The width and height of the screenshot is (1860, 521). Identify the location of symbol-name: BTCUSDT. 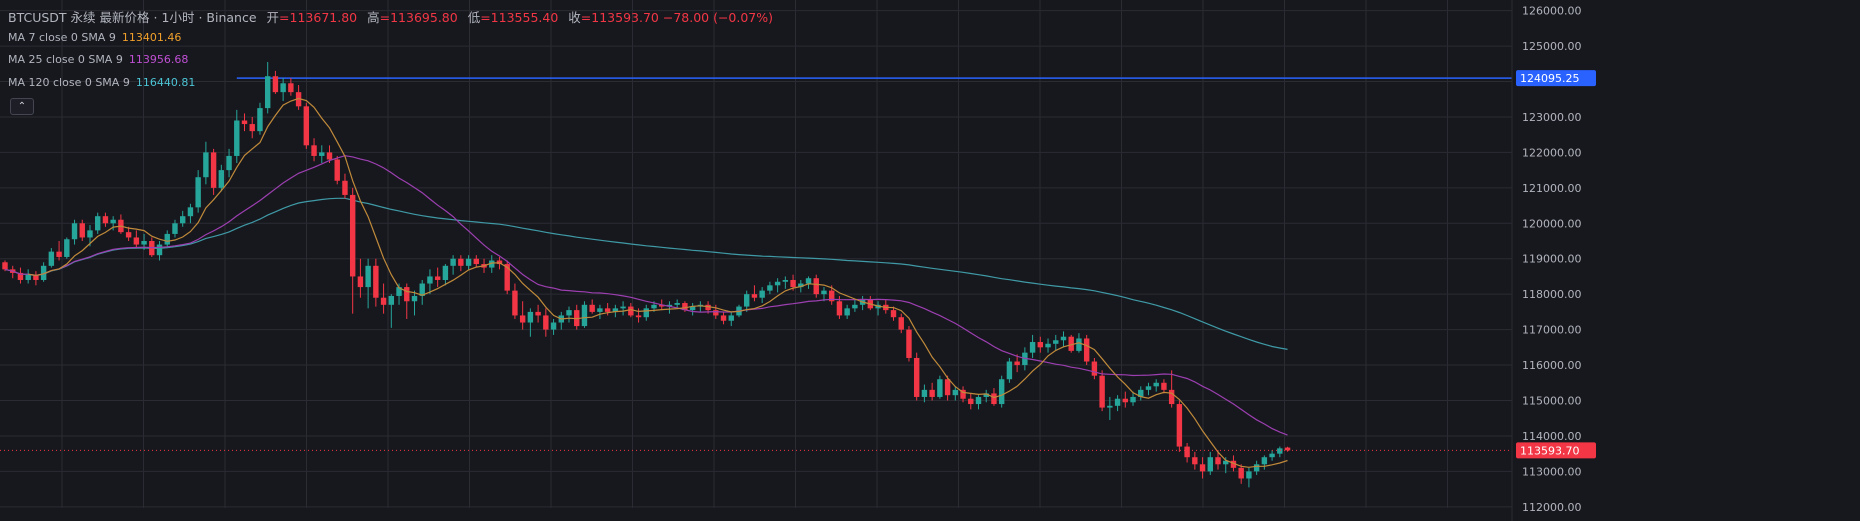
(37, 17).